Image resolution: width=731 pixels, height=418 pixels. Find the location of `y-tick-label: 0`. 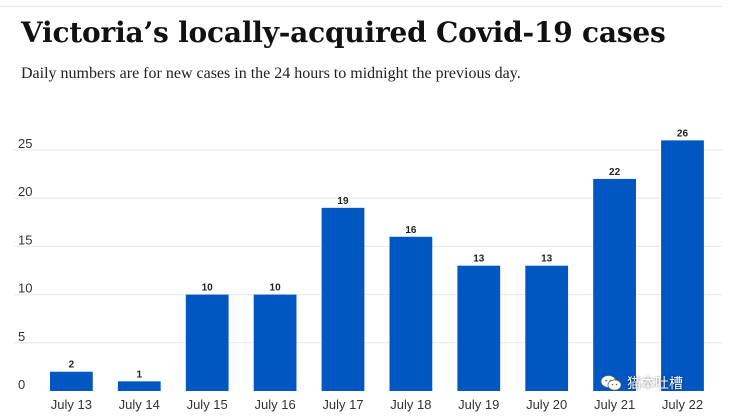

y-tick-label: 0 is located at coordinates (21, 384).